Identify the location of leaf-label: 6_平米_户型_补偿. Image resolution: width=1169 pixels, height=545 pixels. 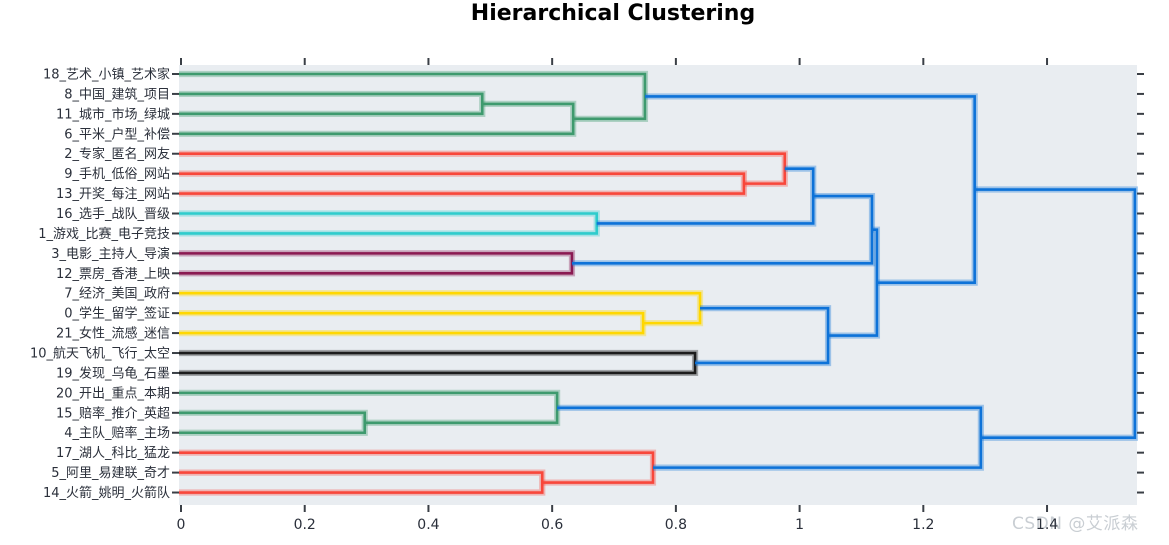
(117, 134).